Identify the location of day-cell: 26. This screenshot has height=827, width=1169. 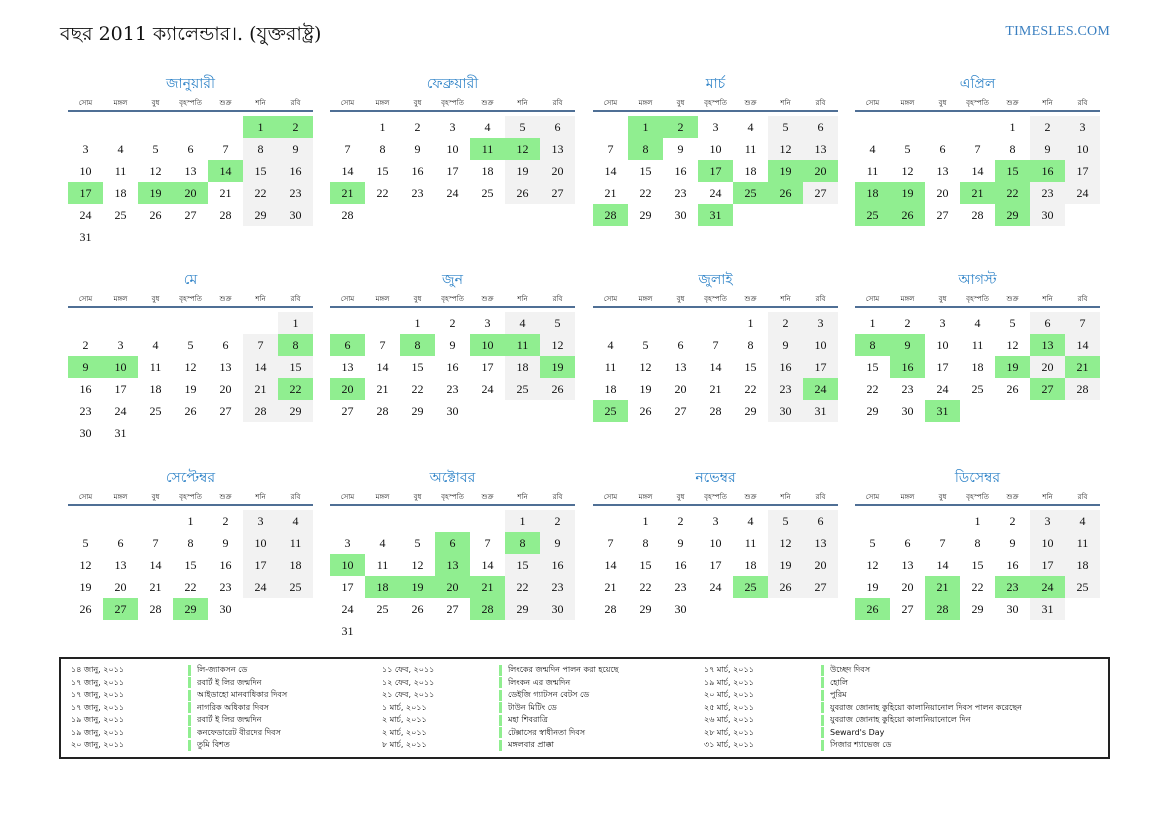
(522, 193).